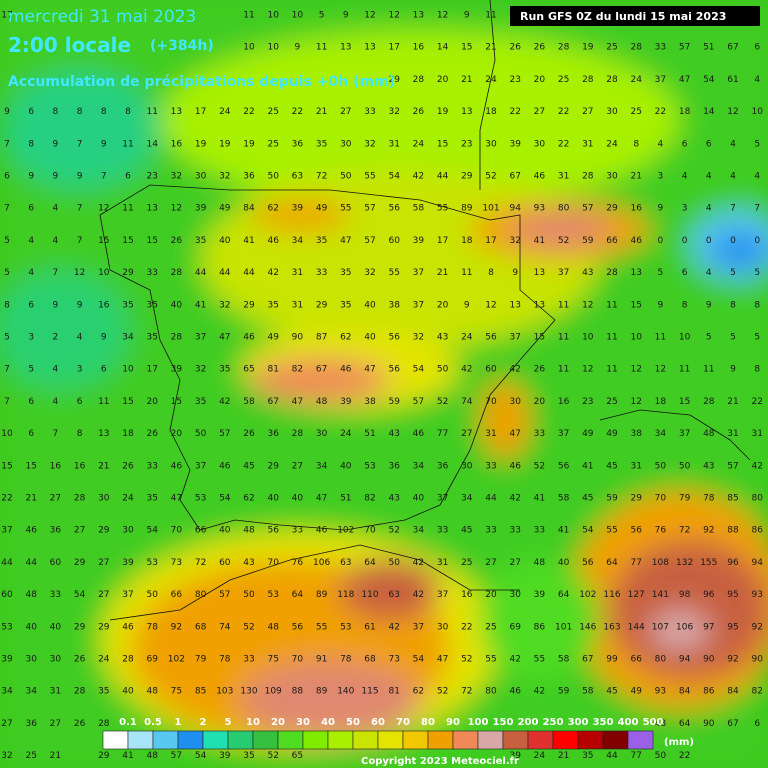 This screenshot has height=768, width=768. I want to click on grid-value: 17, so click(200, 112).